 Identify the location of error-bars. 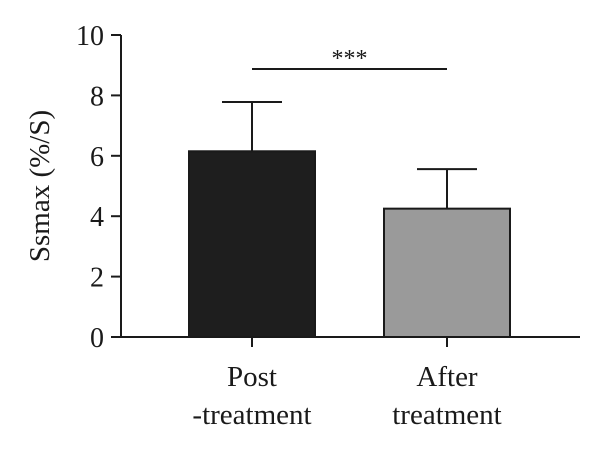
(349, 155).